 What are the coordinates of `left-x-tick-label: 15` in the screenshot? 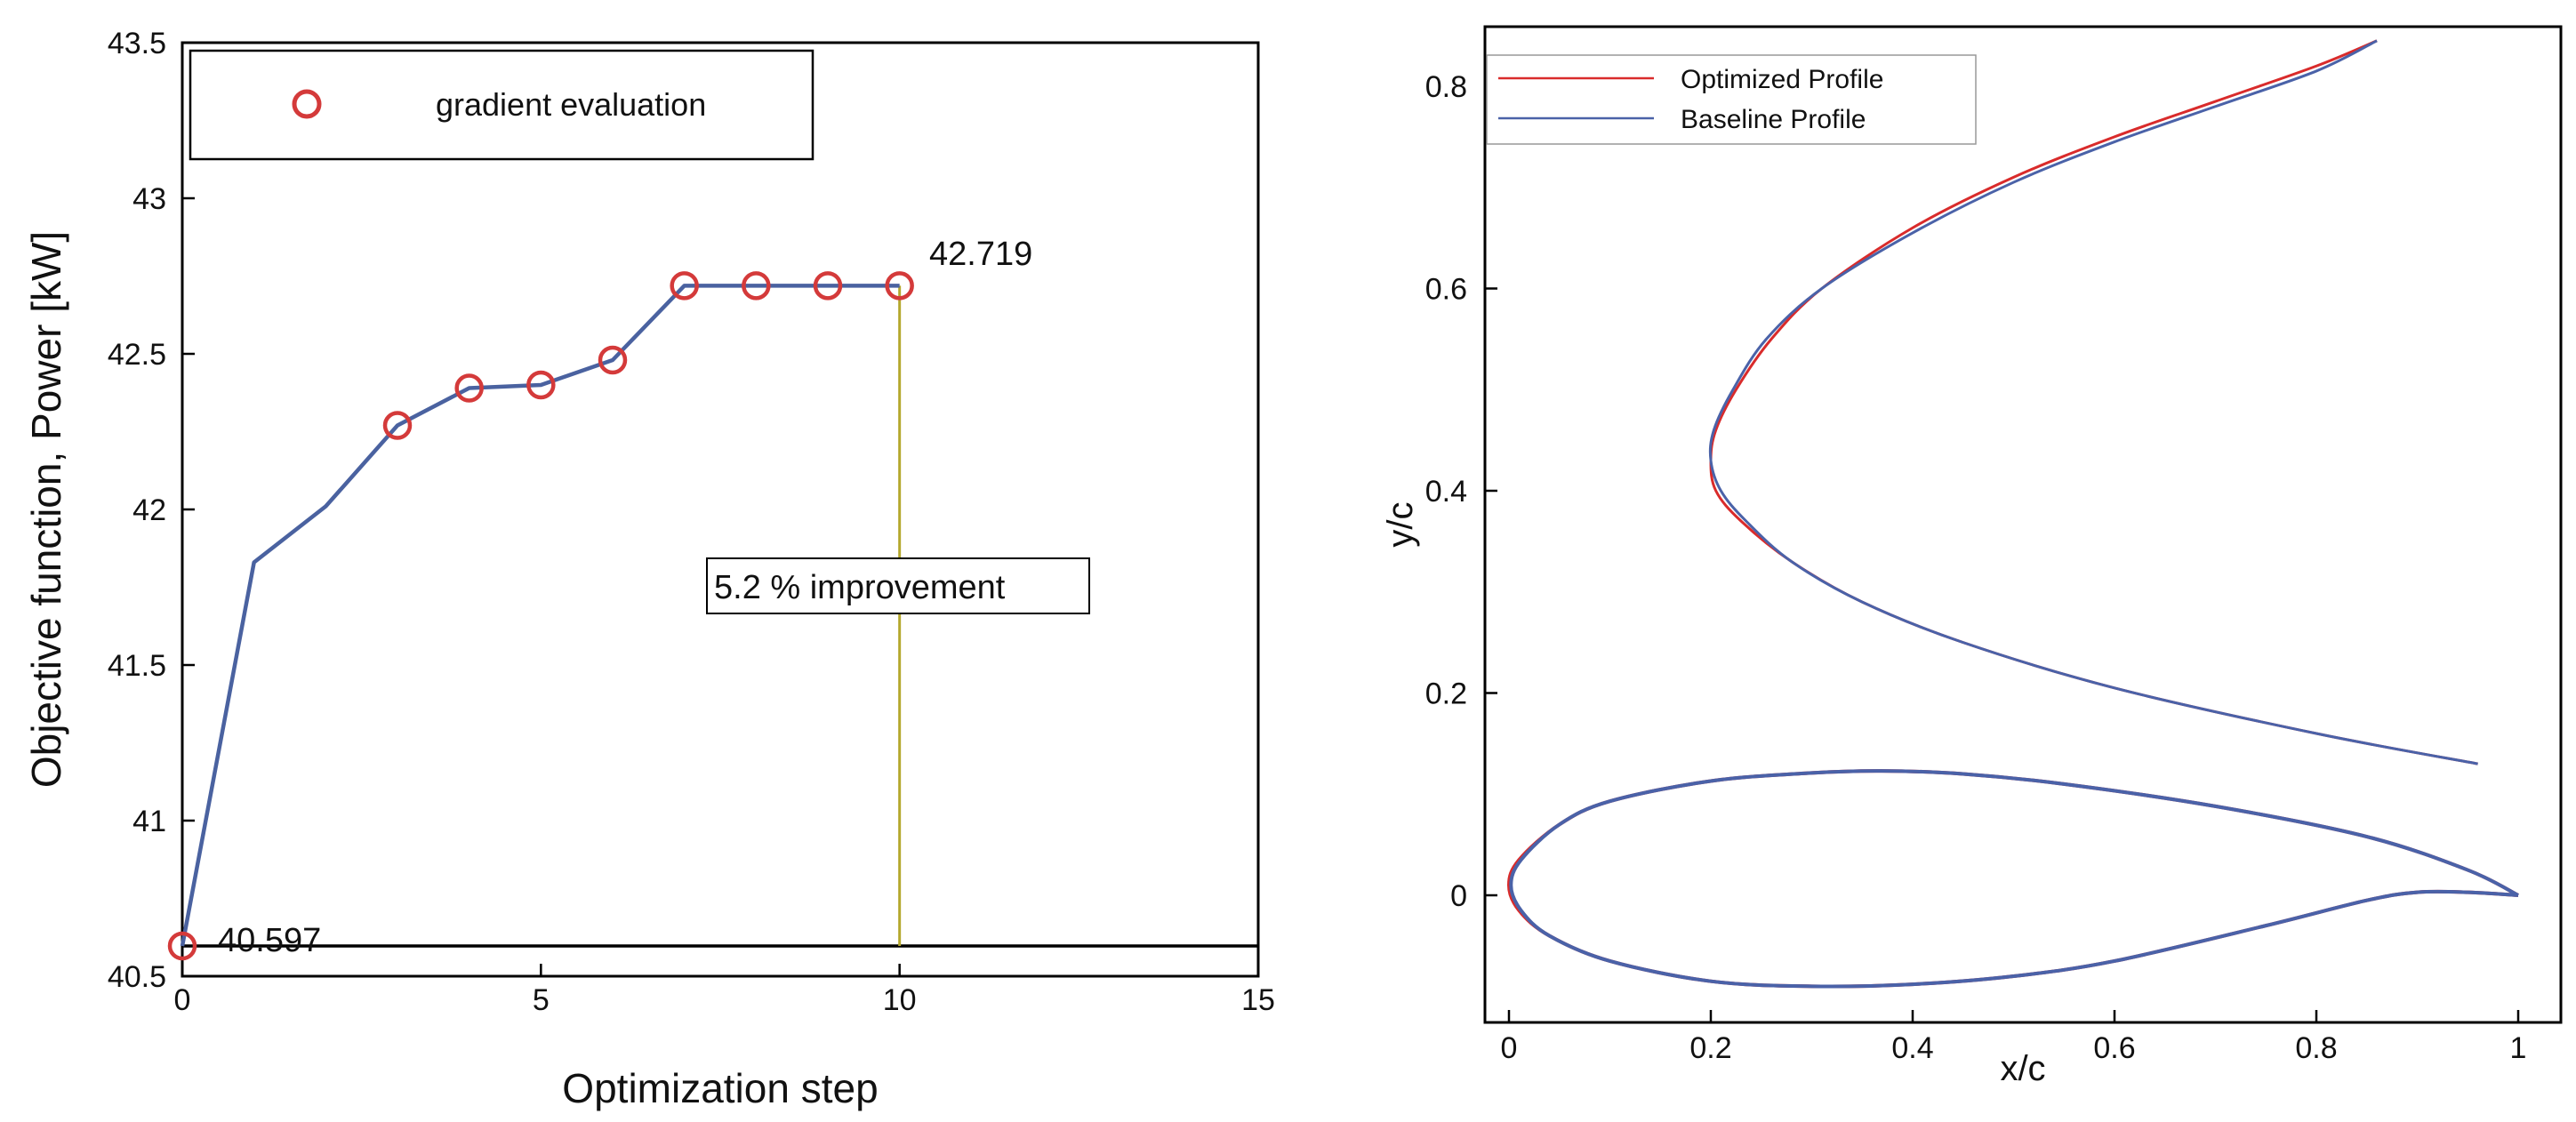 It's located at (1258, 1000).